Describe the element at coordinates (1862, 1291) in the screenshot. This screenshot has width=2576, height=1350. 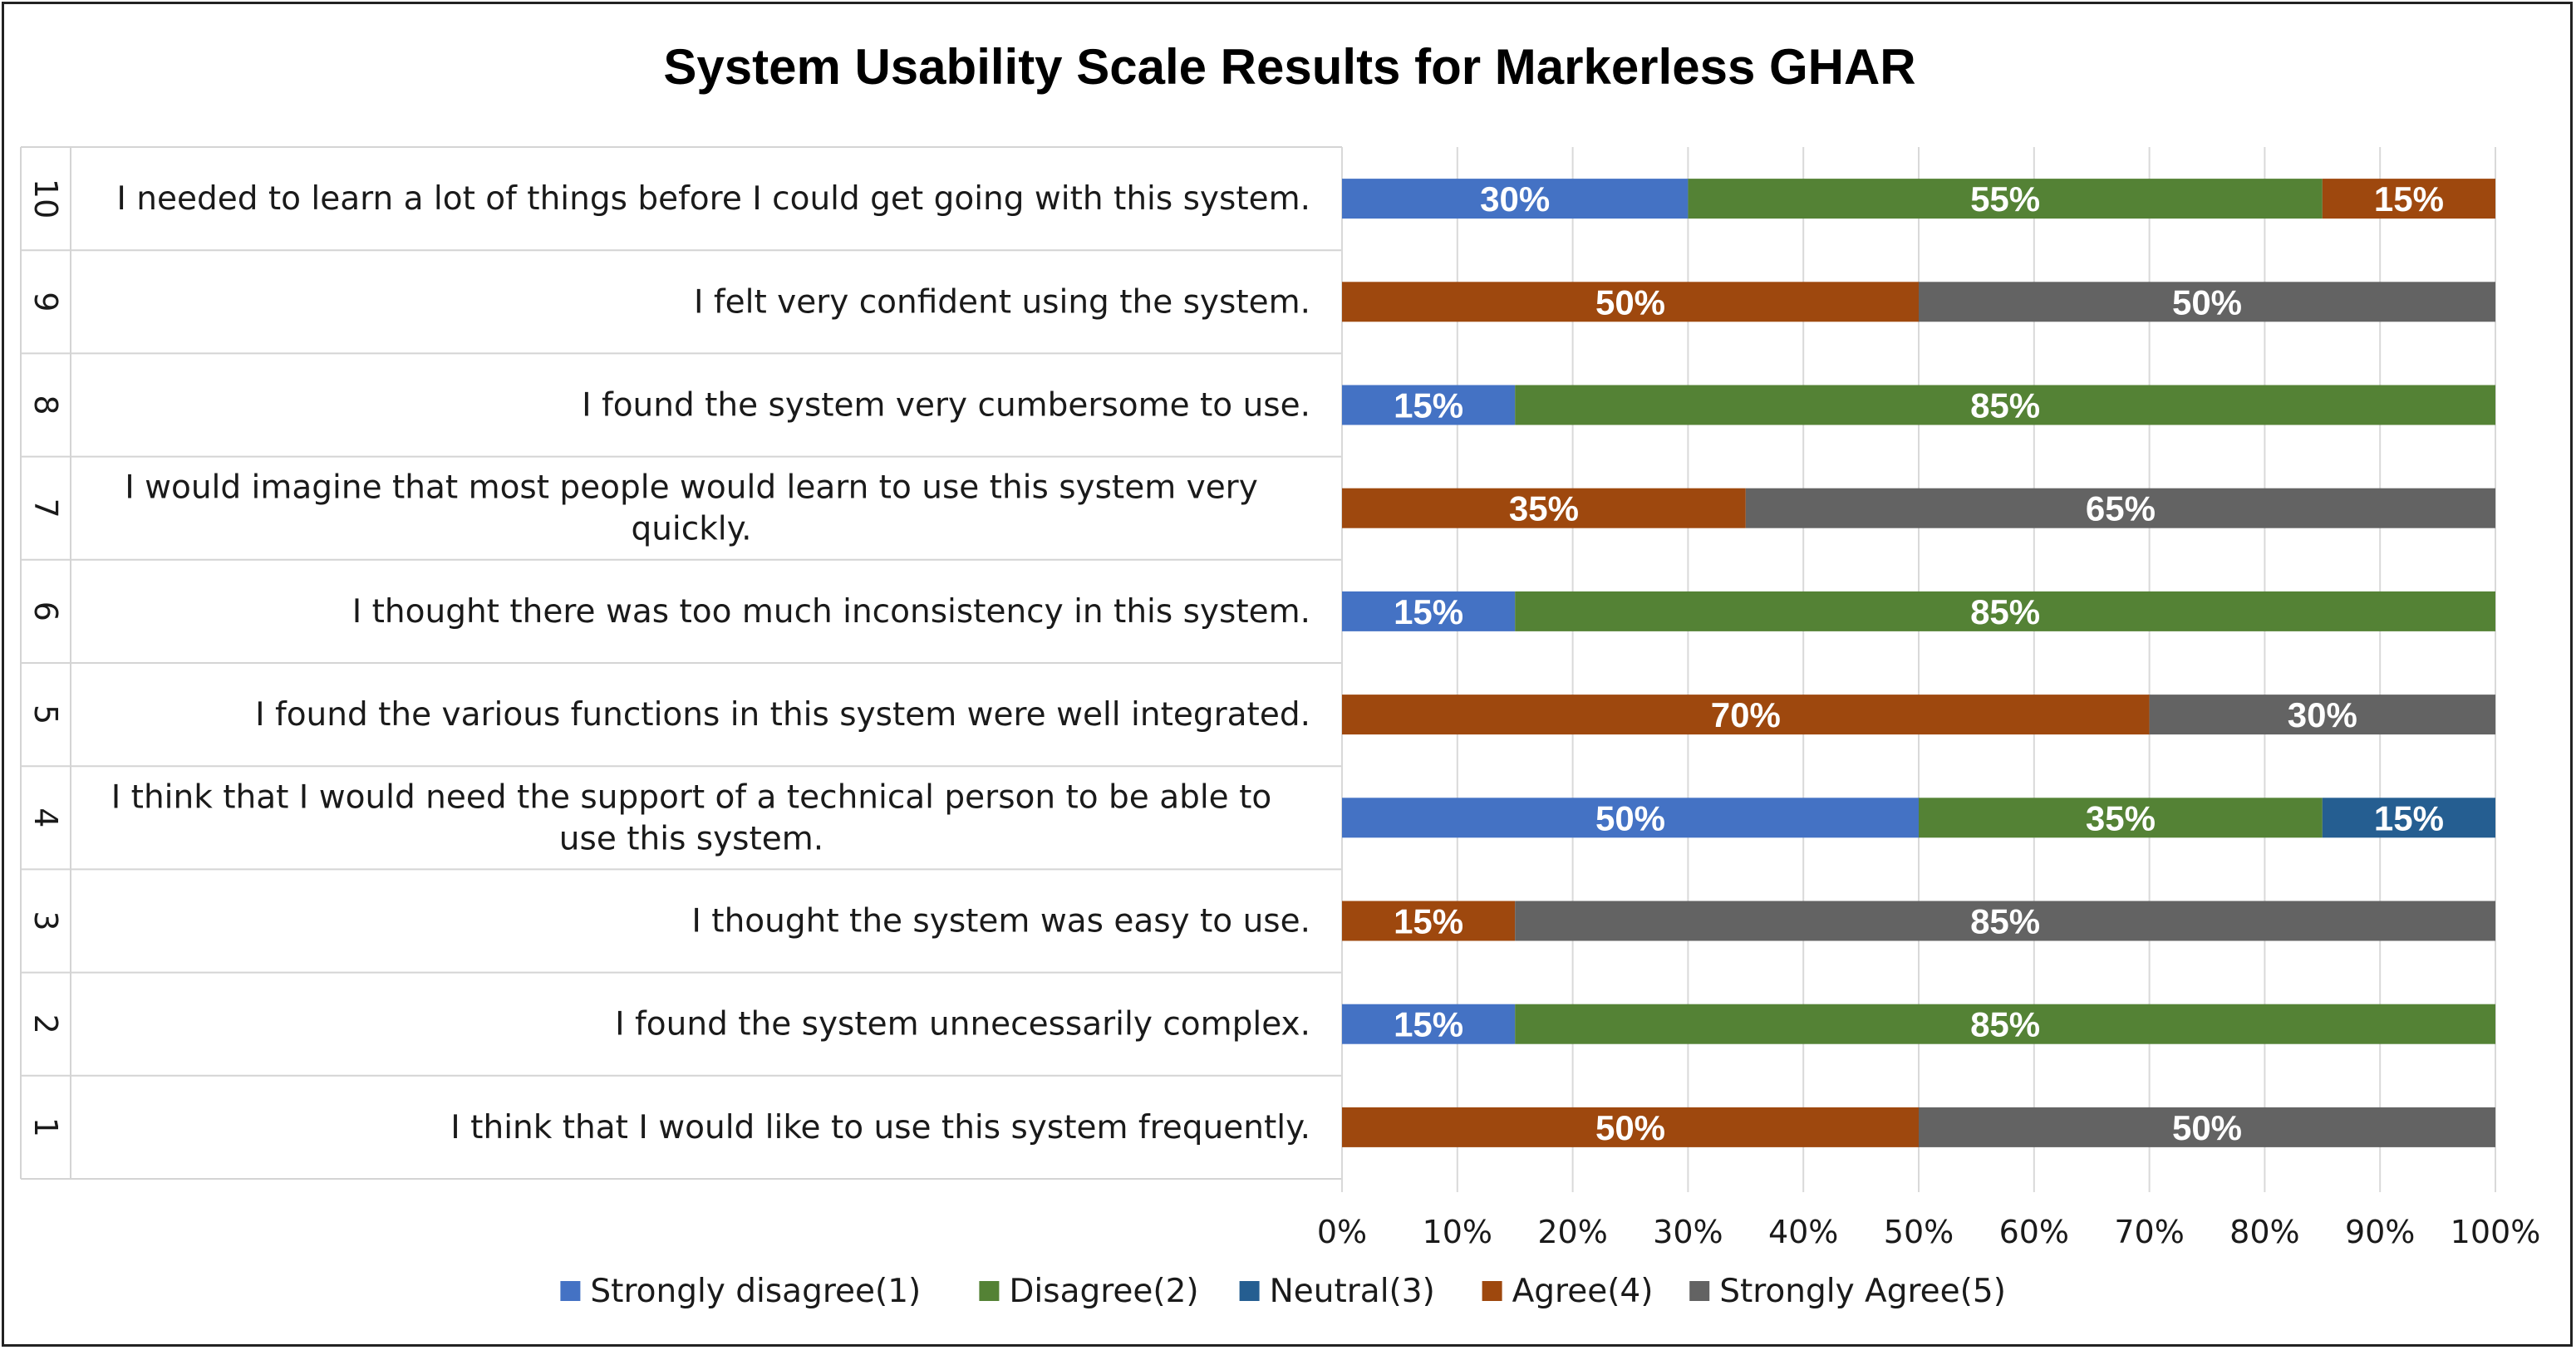
I see `legend-label: Strongly Agree(5)` at that location.